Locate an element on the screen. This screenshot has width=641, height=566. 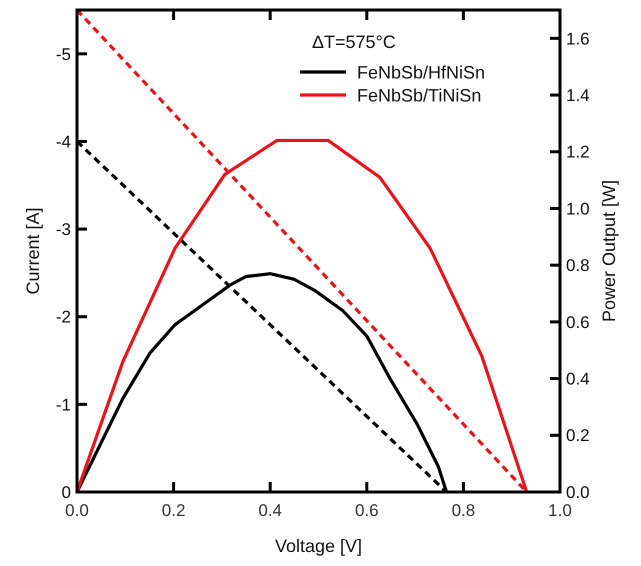
y2-tick-label: 0.6 is located at coordinates (578, 322).